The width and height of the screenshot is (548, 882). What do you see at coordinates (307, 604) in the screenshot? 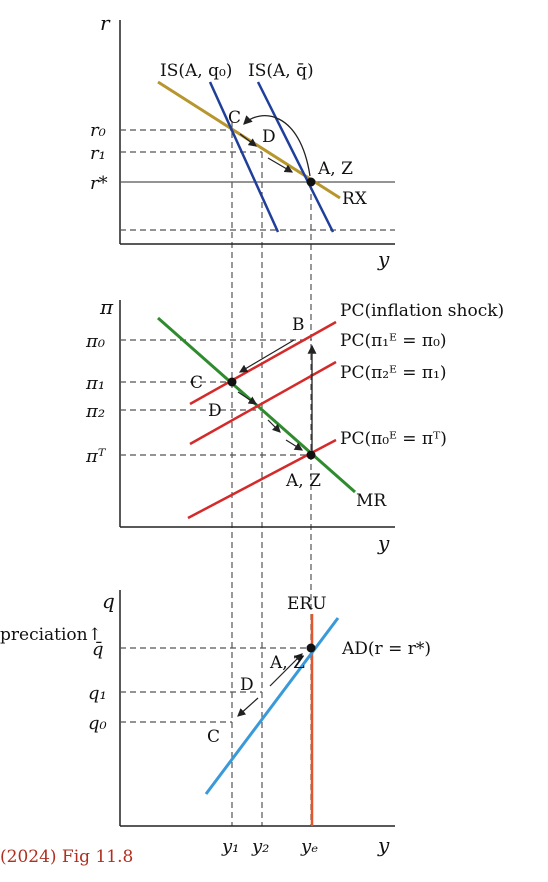
I see `eru-label: ERU` at bounding box center [307, 604].